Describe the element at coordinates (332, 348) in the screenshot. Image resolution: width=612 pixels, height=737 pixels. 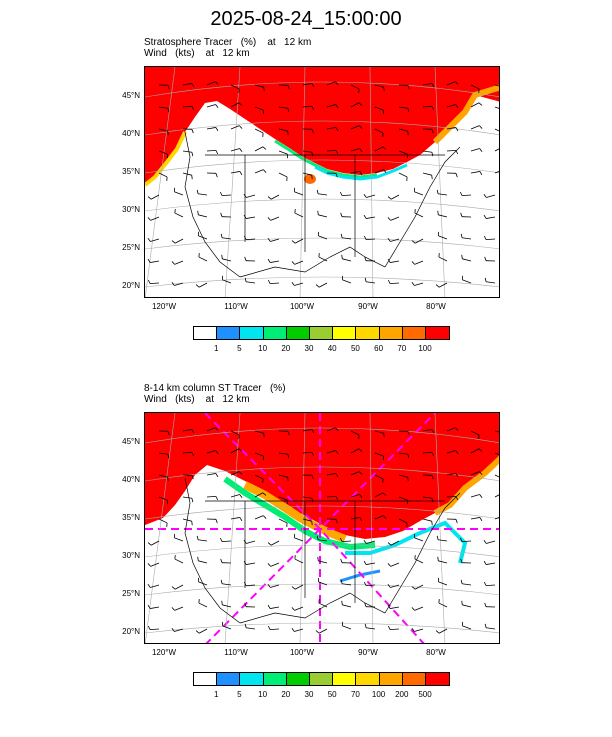
I see `colorbar-label: 40` at that location.